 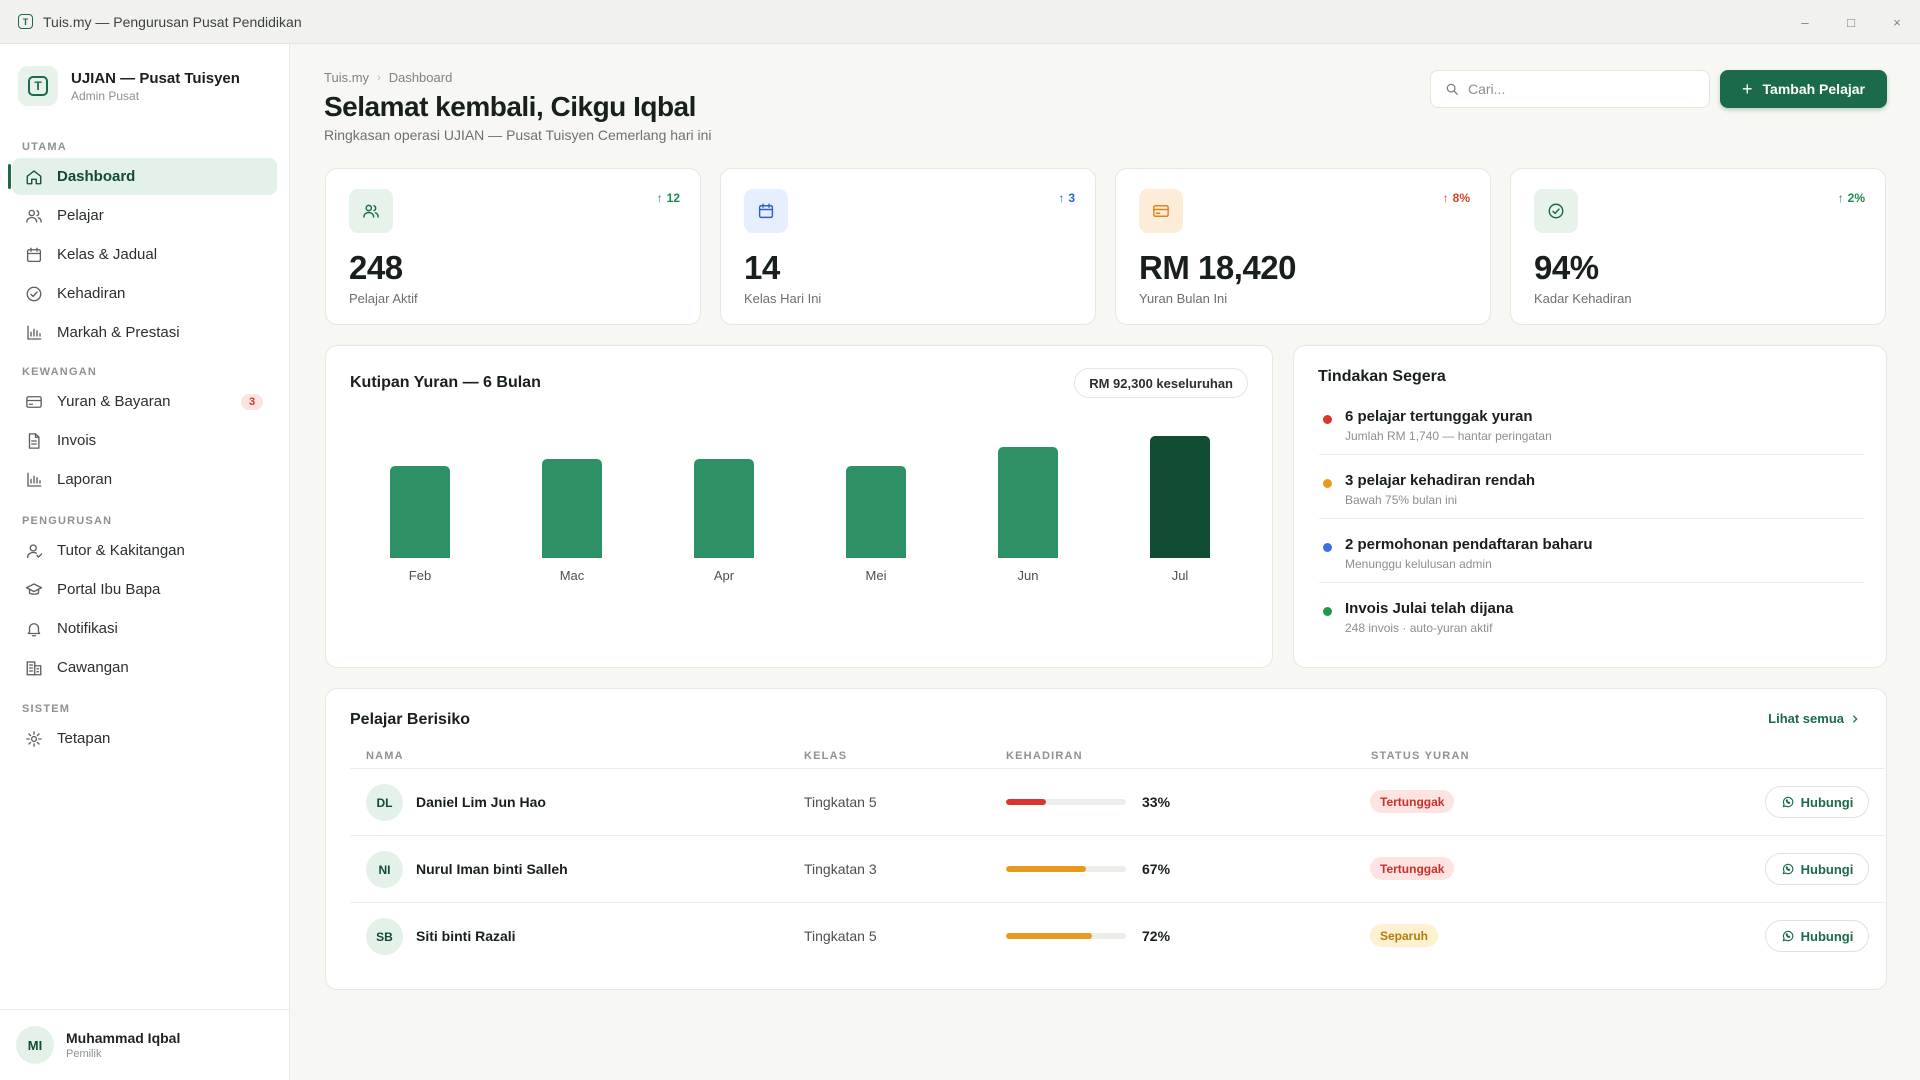 I want to click on column-header-fee-status: STATUS YURAN, so click(x=1420, y=756).